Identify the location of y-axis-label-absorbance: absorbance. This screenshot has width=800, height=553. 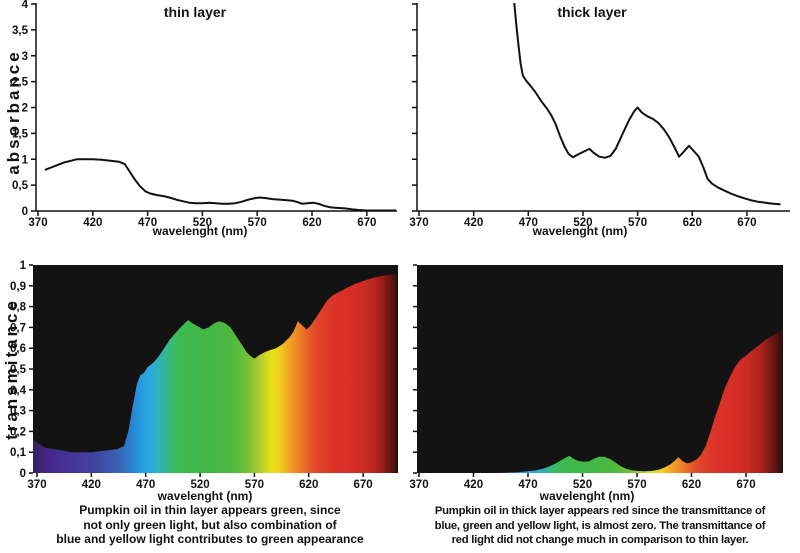
(13, 112).